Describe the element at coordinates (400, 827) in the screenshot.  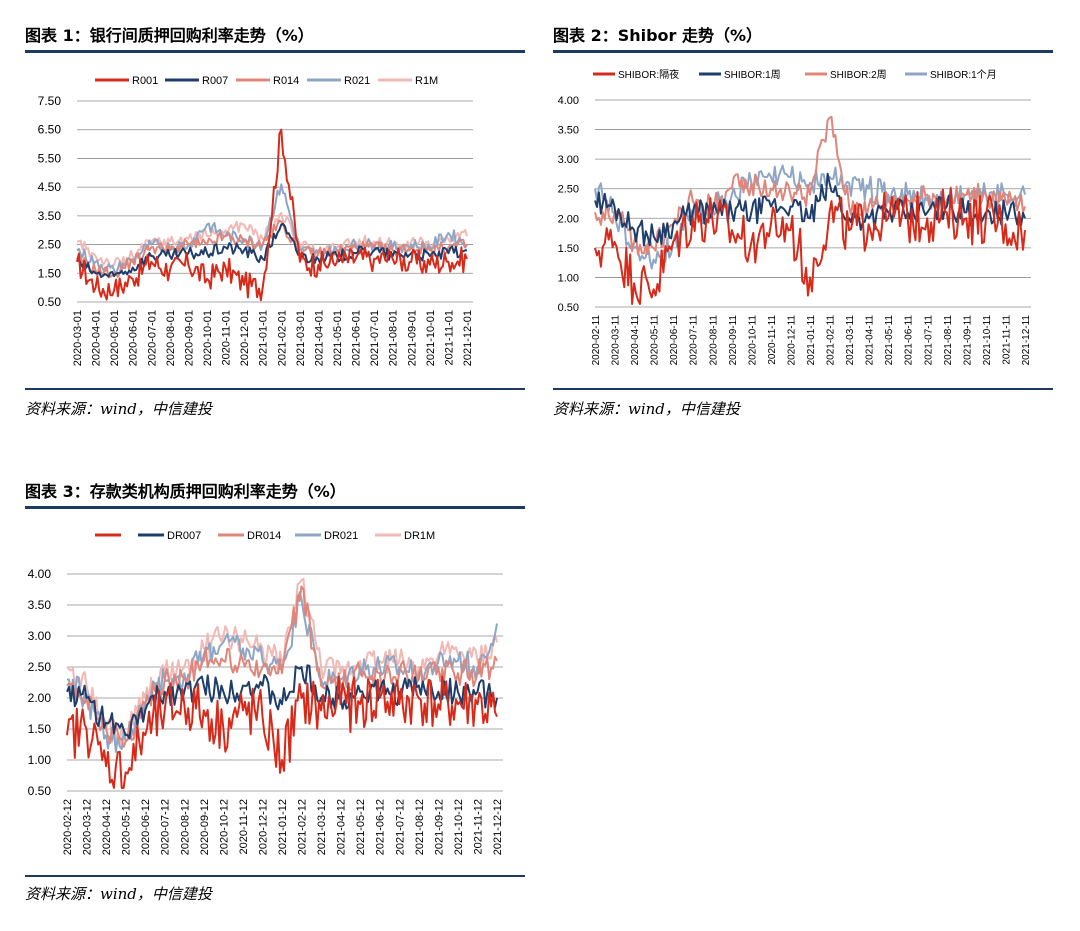
I see `x-tick-label: 2021-07-12` at that location.